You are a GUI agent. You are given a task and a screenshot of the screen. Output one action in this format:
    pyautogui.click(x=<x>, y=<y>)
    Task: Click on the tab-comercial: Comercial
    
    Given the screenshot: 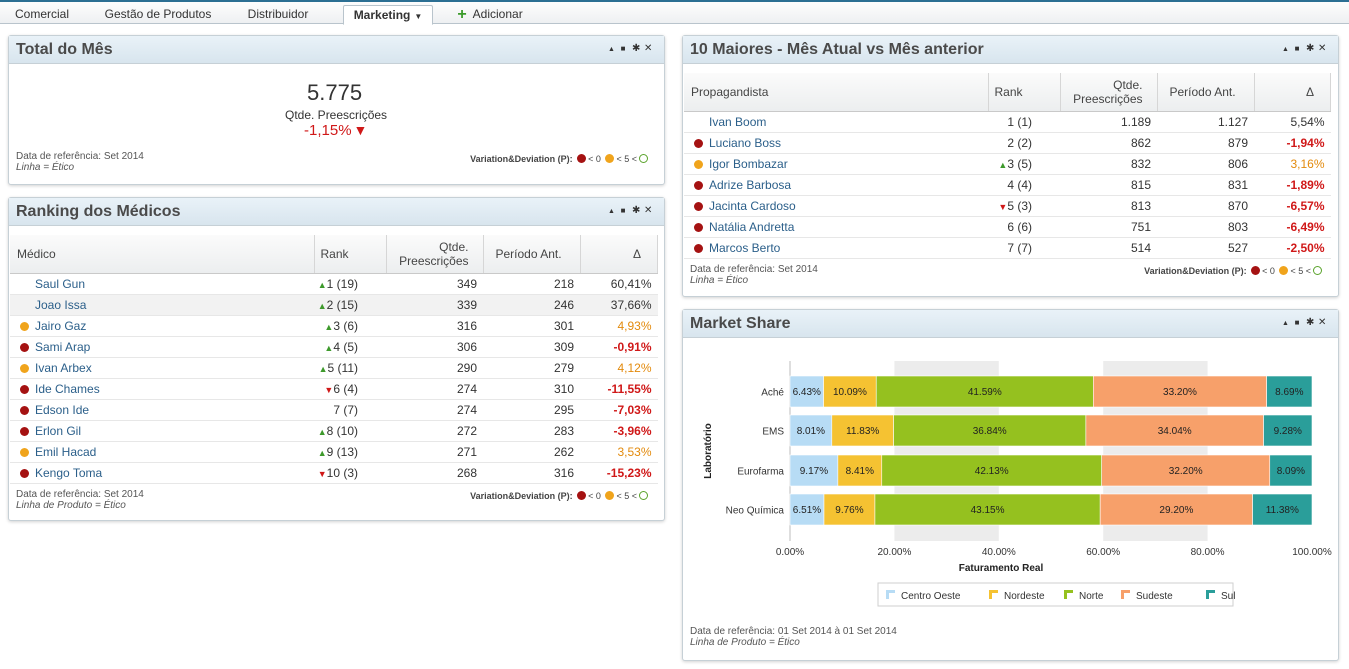 What is the action you would take?
    pyautogui.click(x=42, y=15)
    